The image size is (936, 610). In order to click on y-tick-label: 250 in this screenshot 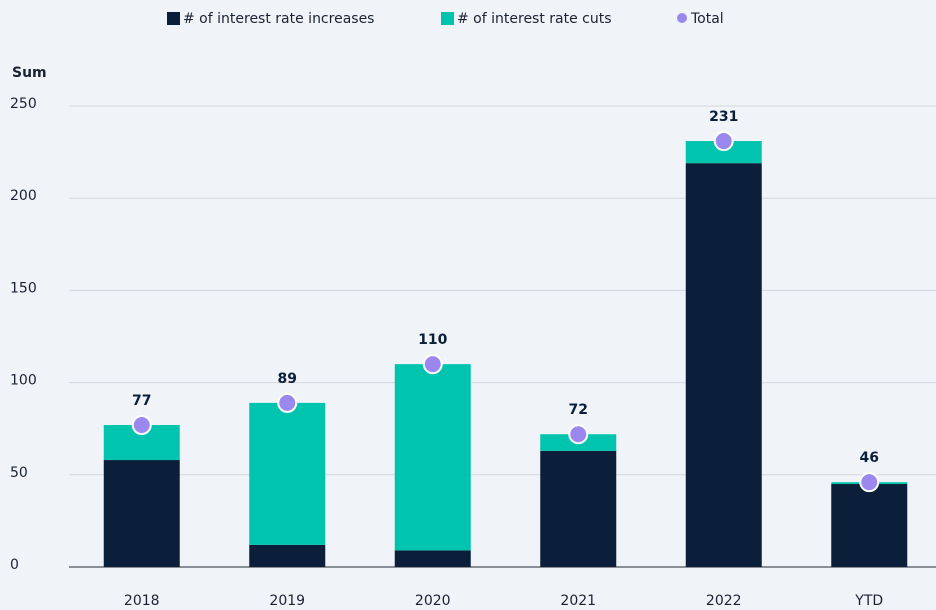, I will do `click(23, 104)`.